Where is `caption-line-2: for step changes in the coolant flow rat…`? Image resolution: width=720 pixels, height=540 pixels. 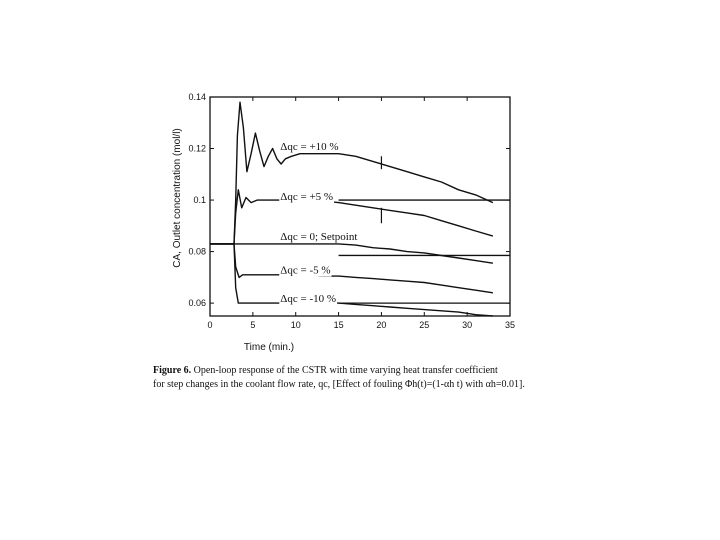 caption-line-2: for step changes in the coolant flow rat… is located at coordinates (339, 384).